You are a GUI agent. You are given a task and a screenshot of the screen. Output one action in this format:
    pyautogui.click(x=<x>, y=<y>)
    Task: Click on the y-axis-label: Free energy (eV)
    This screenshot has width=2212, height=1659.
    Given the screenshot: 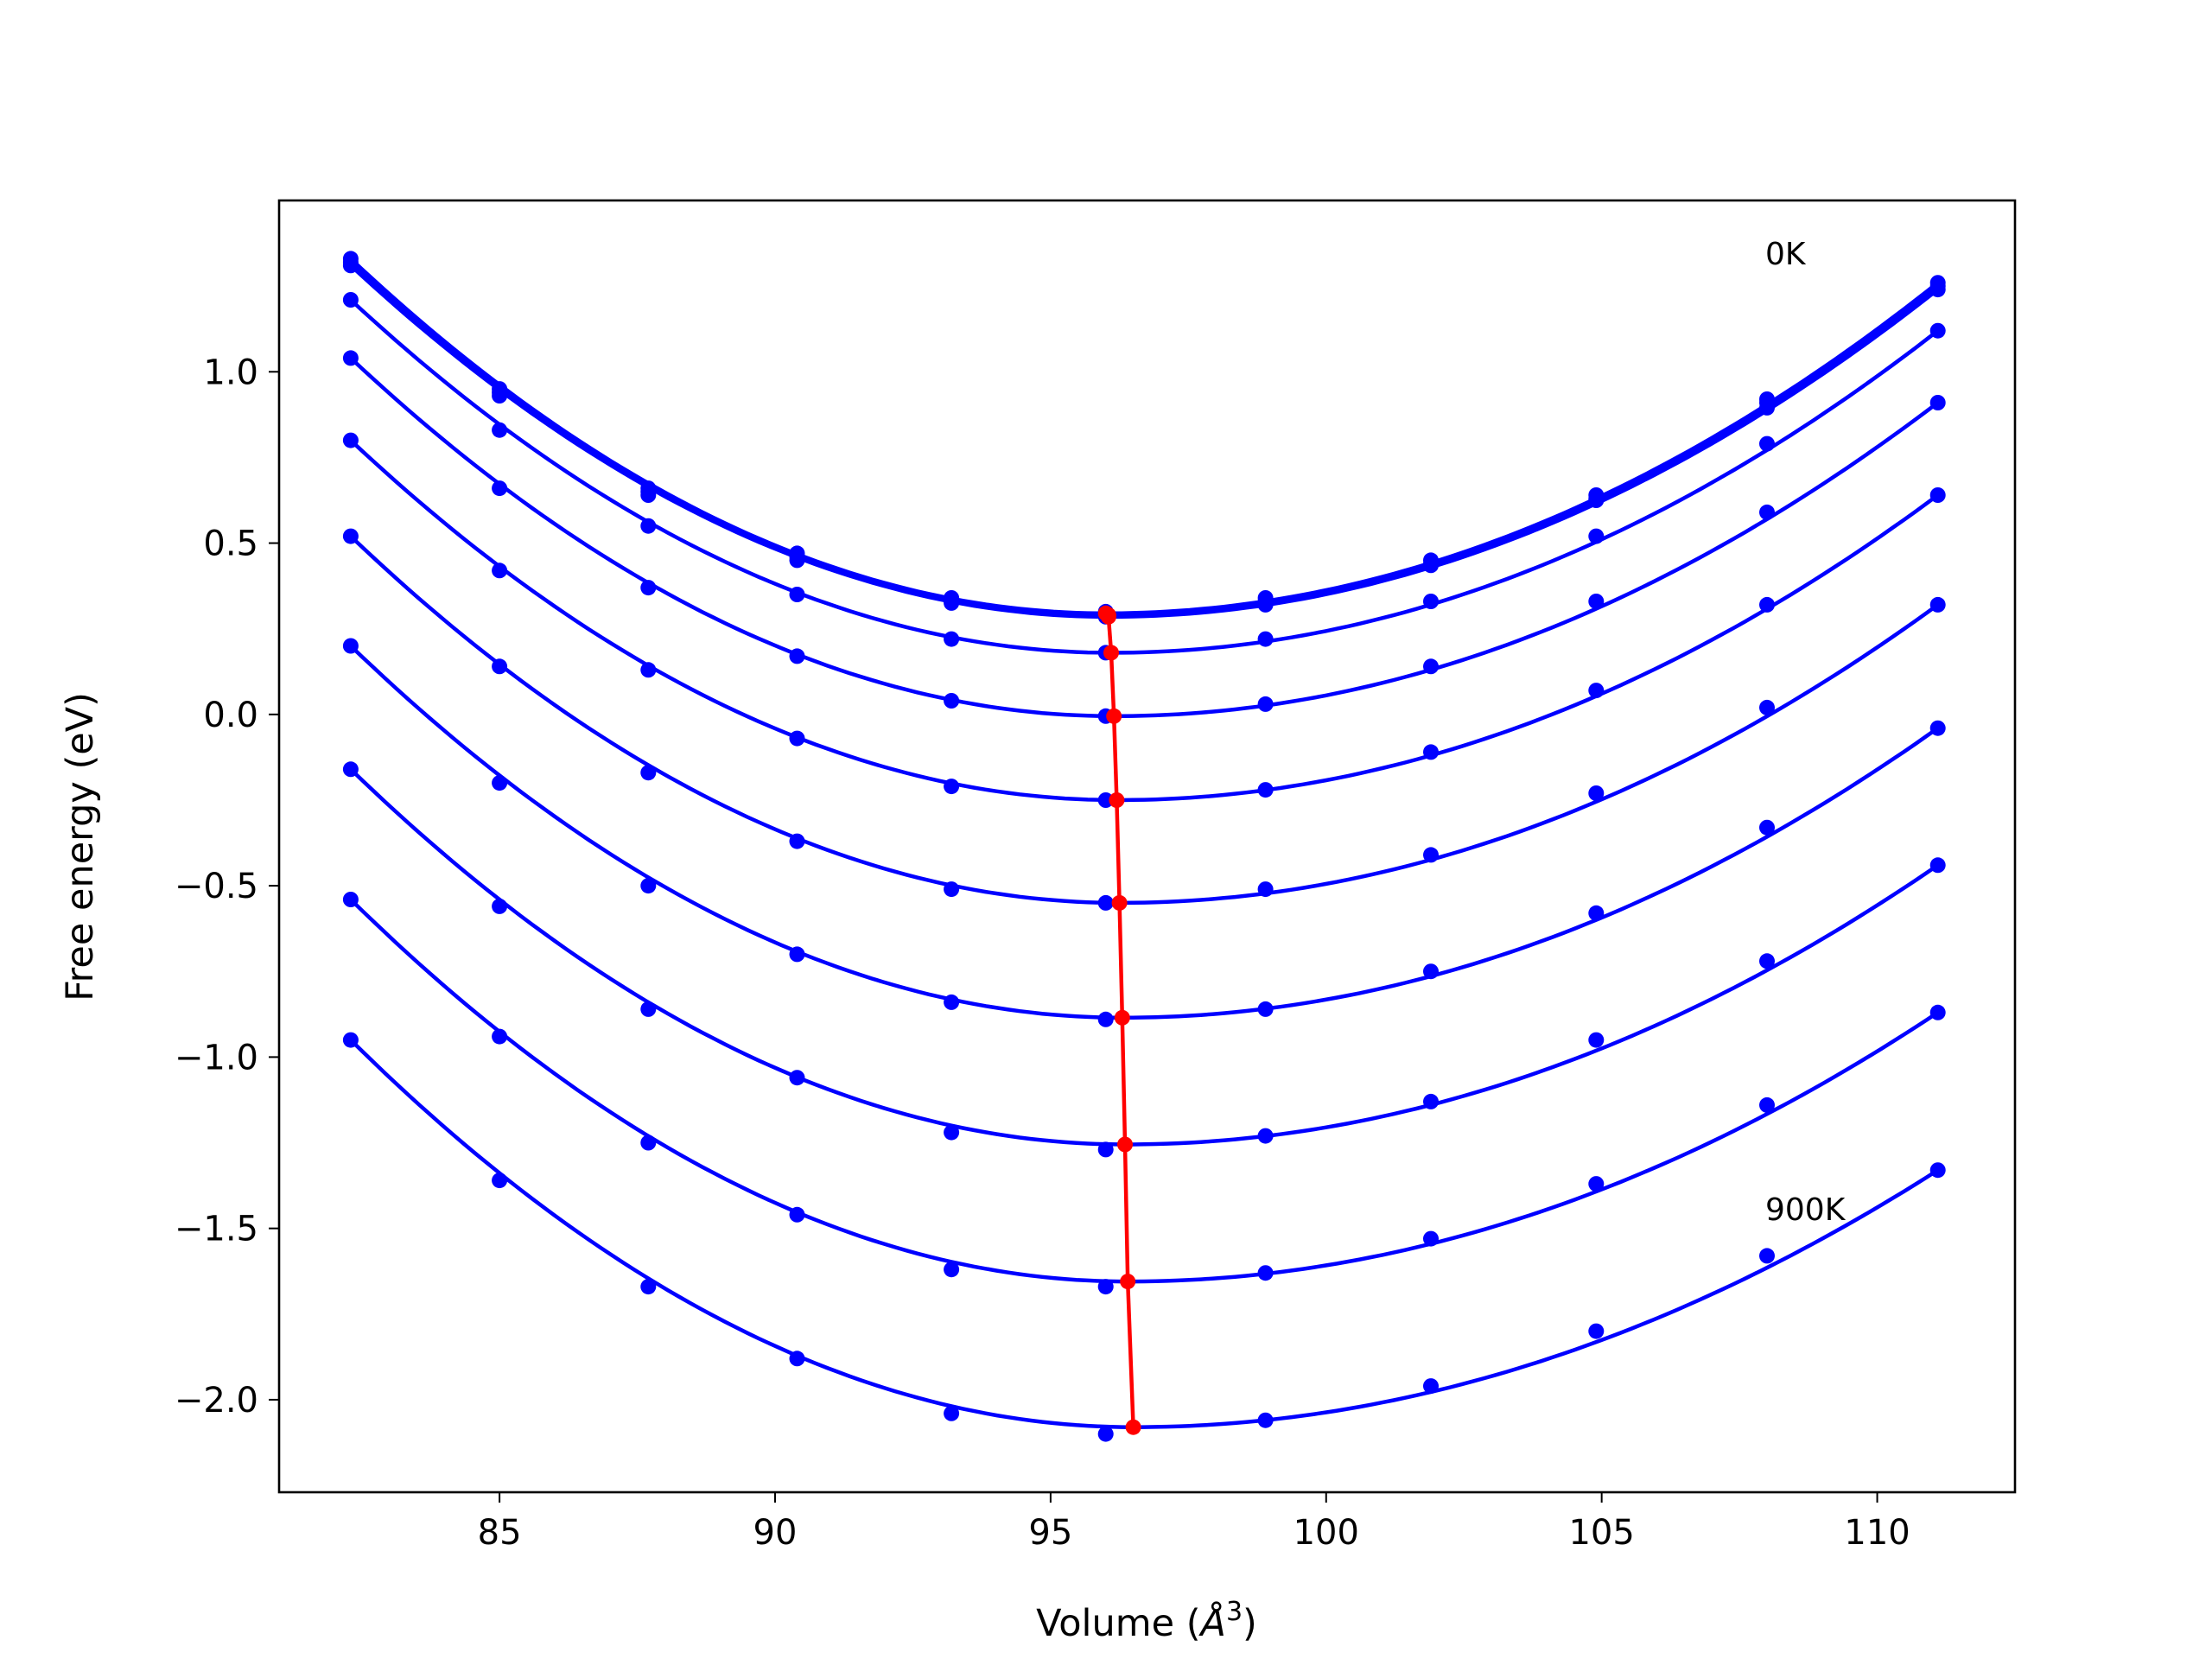 What is the action you would take?
    pyautogui.click(x=80, y=846)
    